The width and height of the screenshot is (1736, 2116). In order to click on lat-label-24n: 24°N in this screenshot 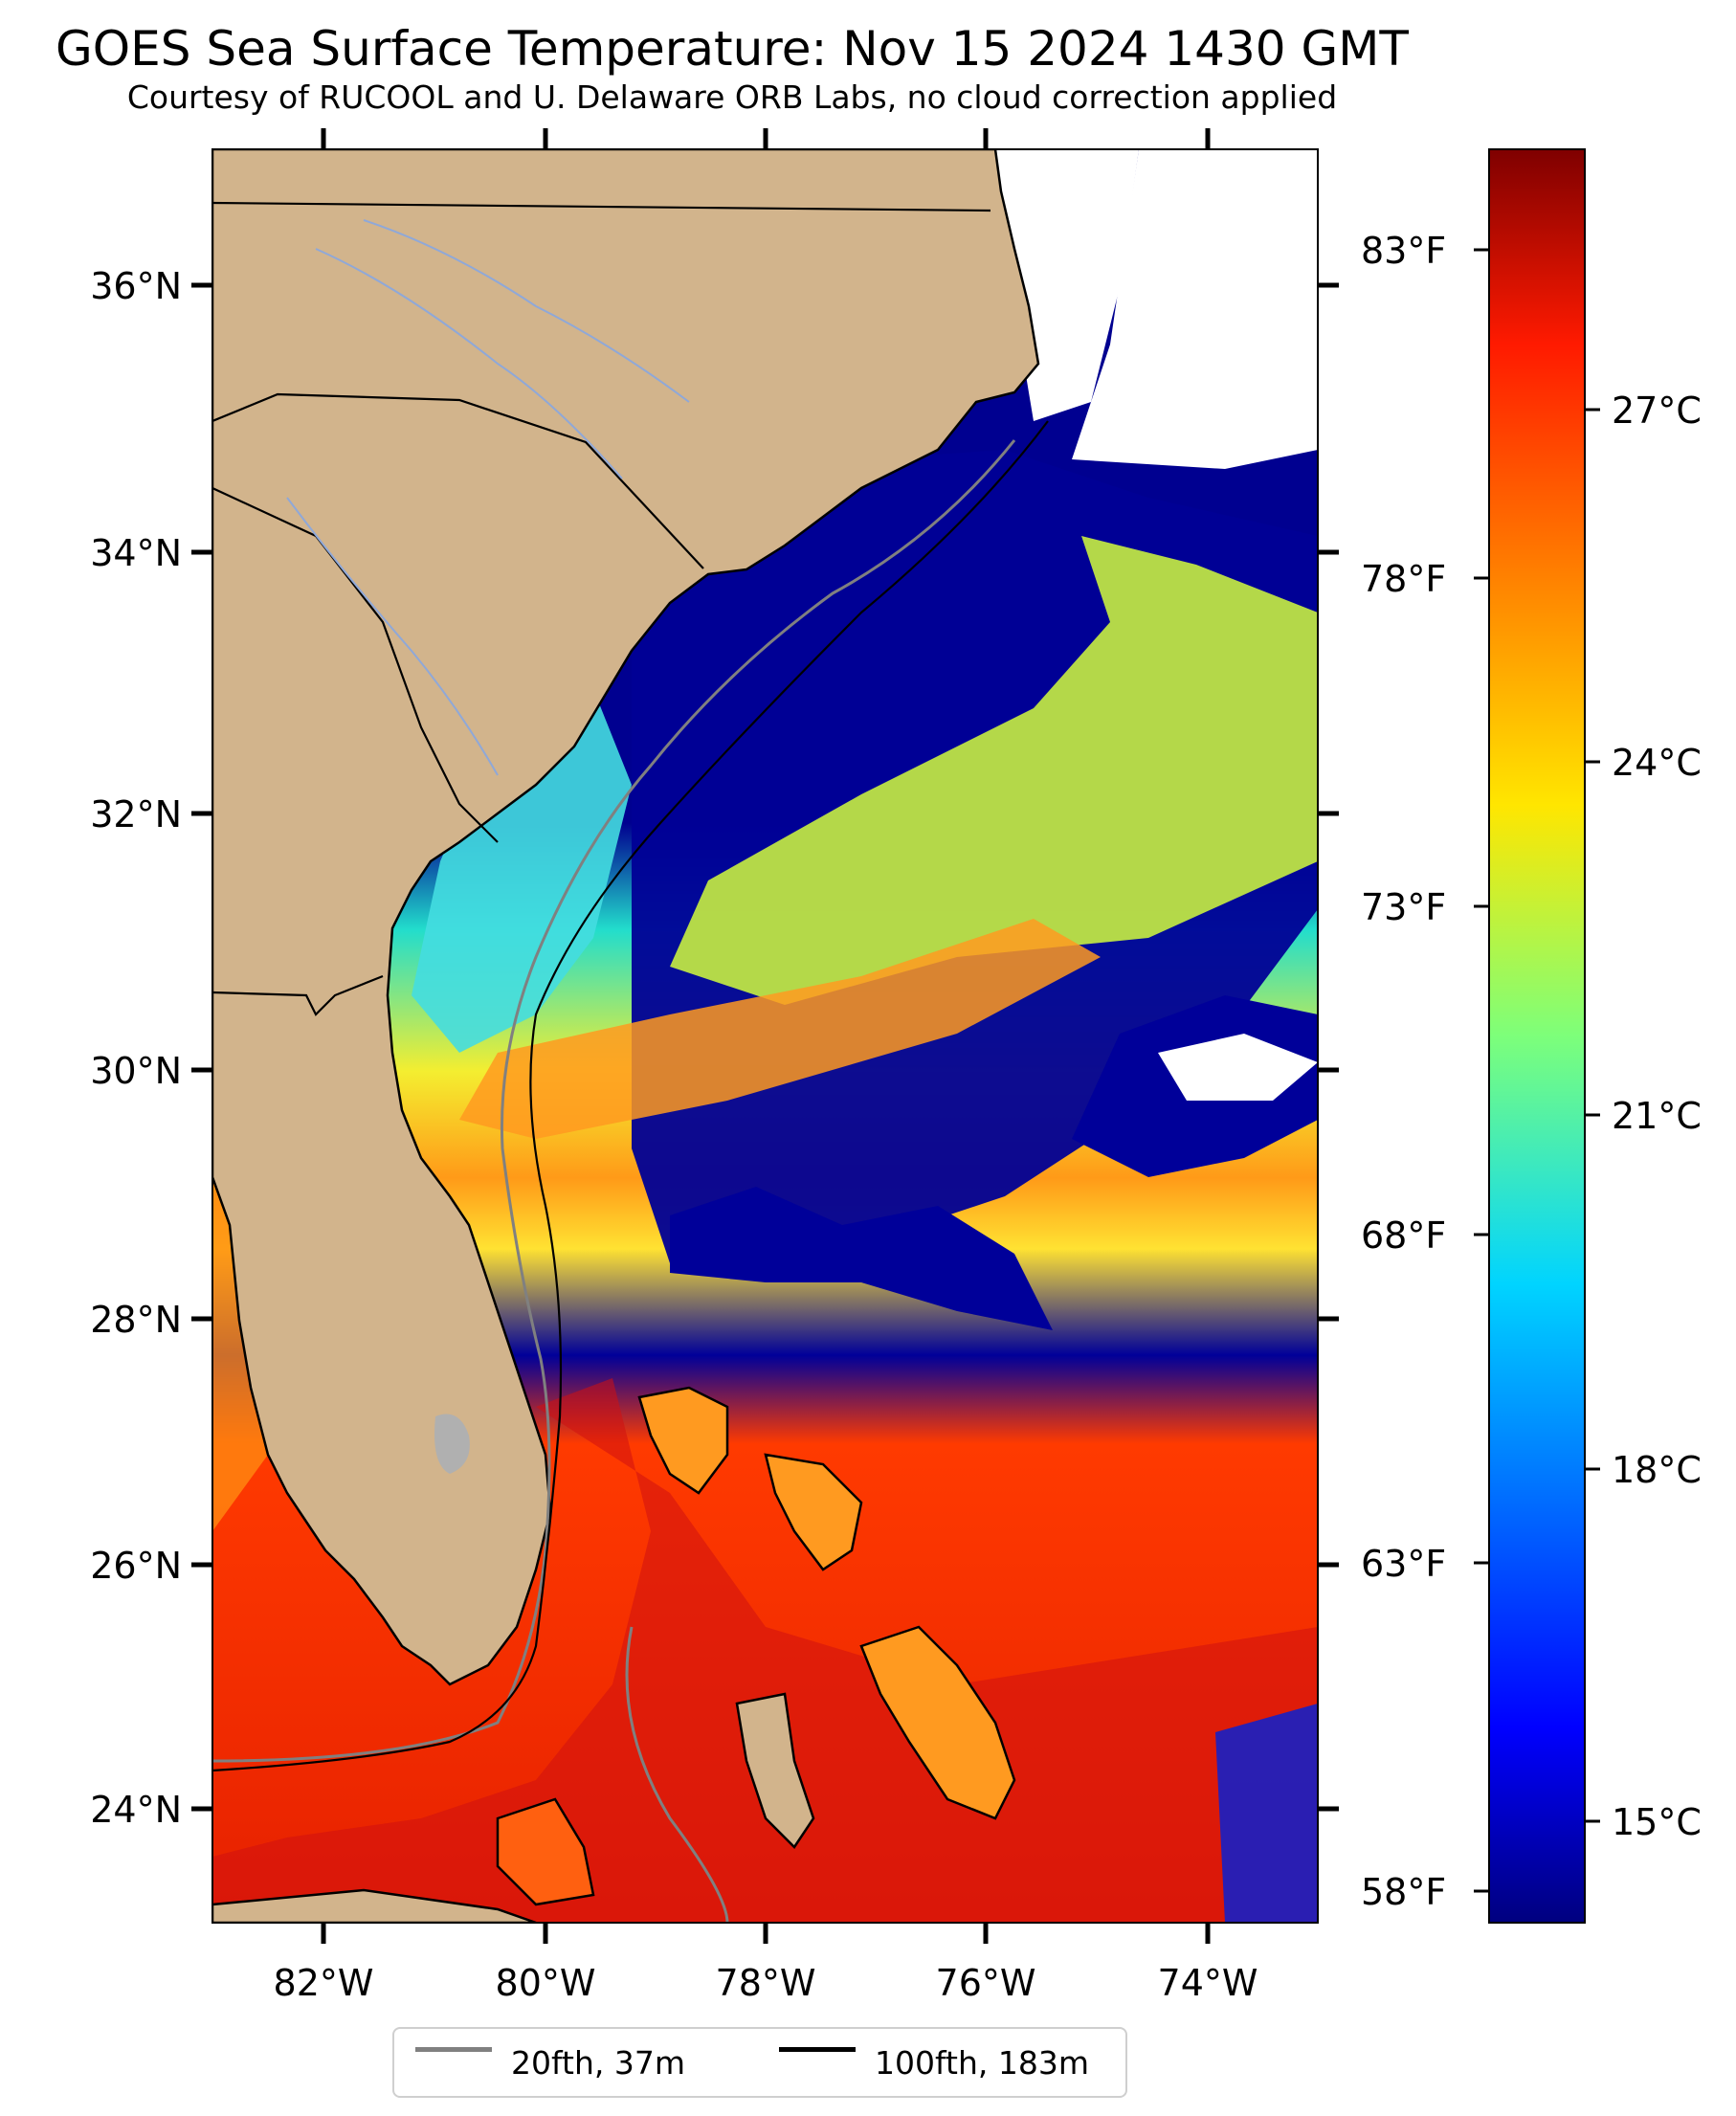, I will do `click(136, 1810)`.